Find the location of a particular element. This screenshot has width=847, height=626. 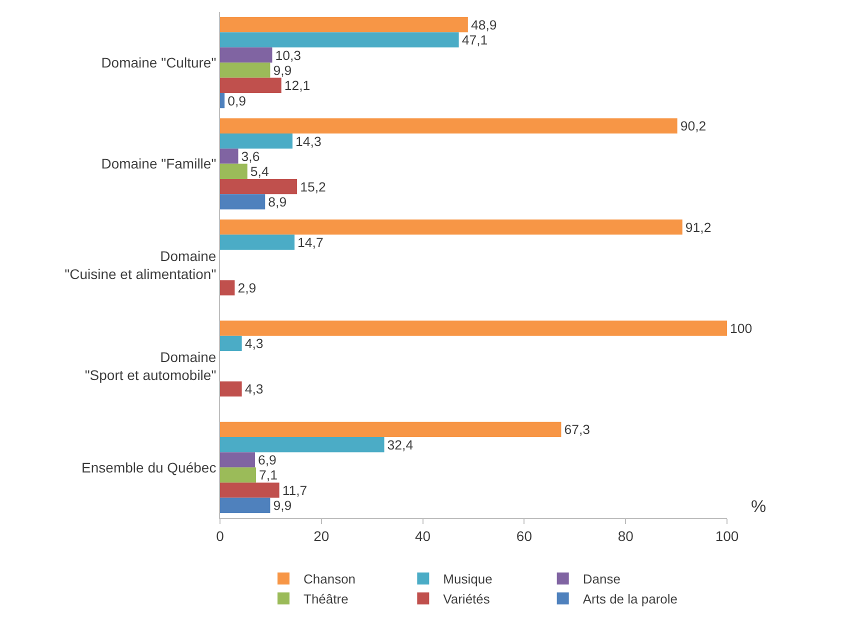

data-label: 11,7 is located at coordinates (295, 490).